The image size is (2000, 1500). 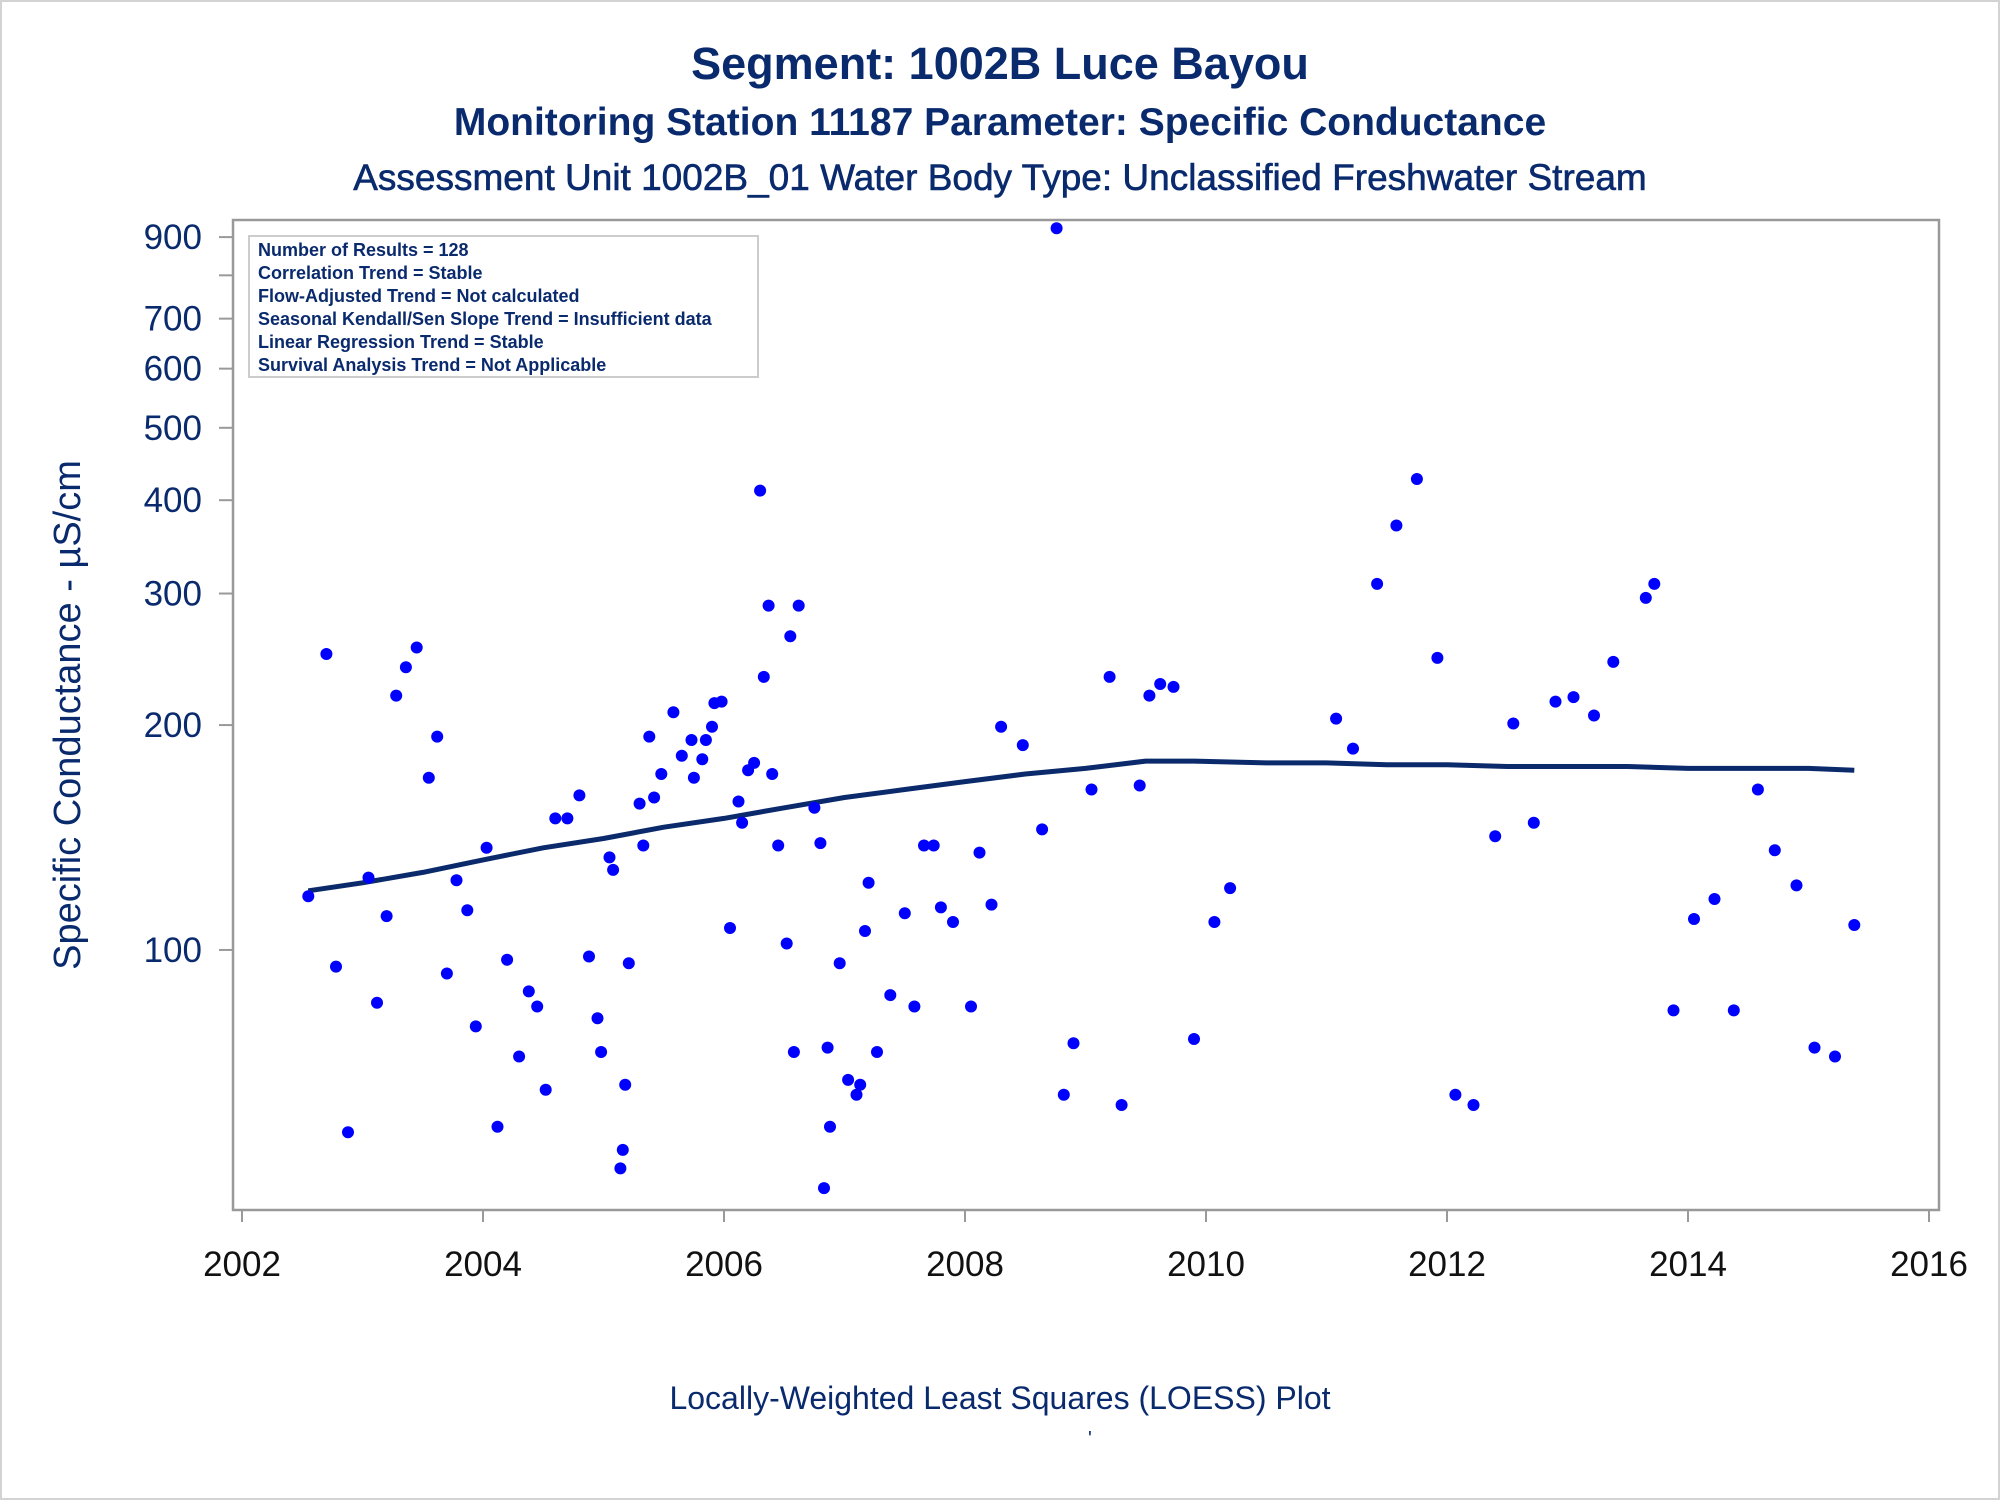 What do you see at coordinates (173, 725) in the screenshot?
I see `y-tick-label: 200` at bounding box center [173, 725].